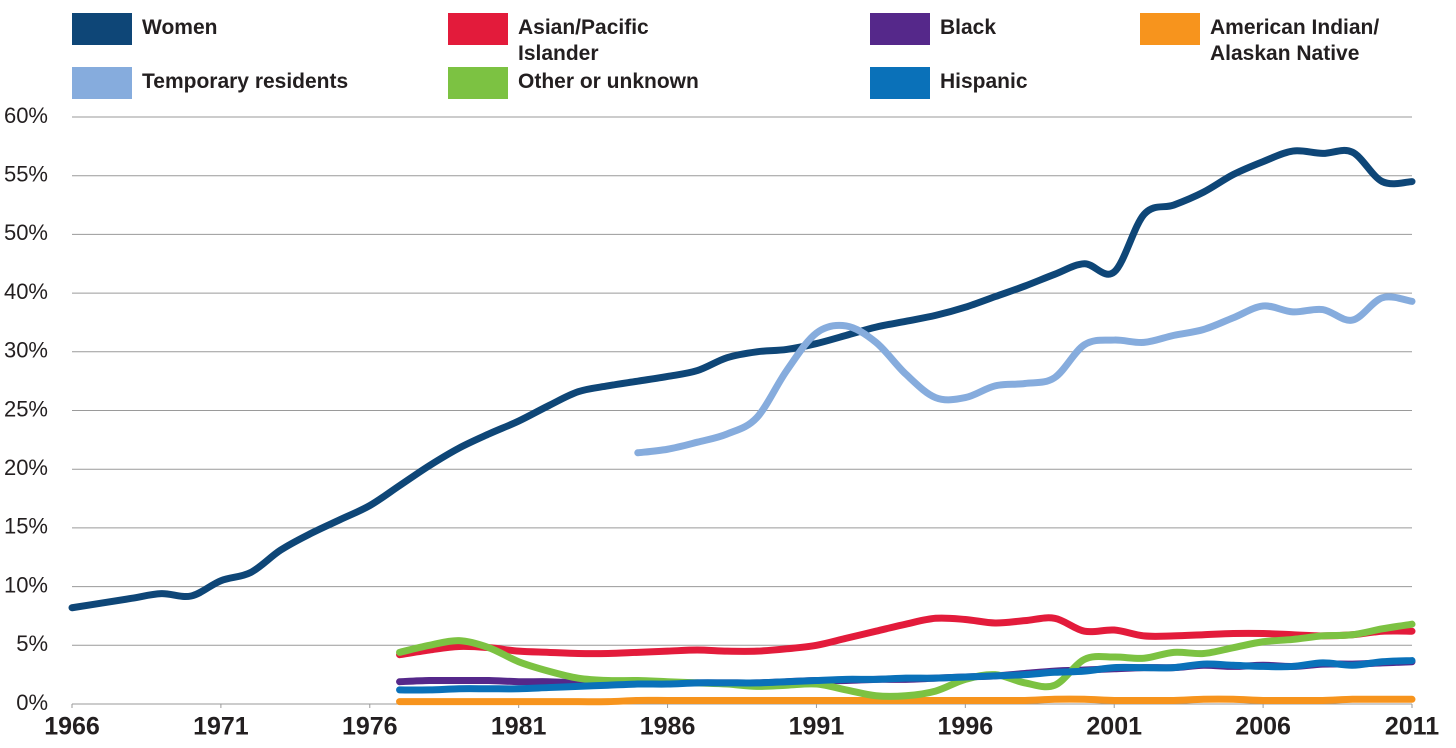 This screenshot has width=1456, height=748. Describe the element at coordinates (984, 81) in the screenshot. I see `legend-label: Hispanic` at that location.